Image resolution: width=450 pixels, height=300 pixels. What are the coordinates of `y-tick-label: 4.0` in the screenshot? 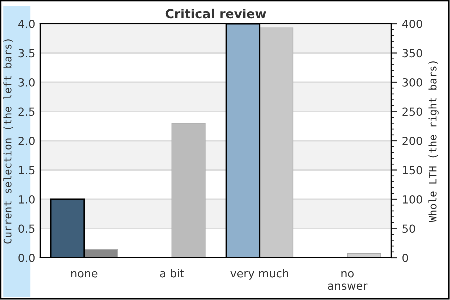 It's located at (26, 24).